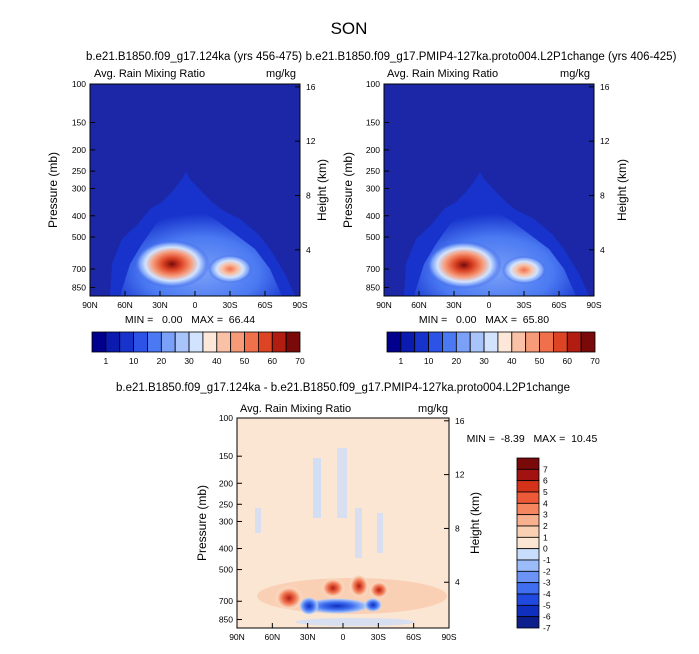  I want to click on colorbar-label: 60, so click(273, 361).